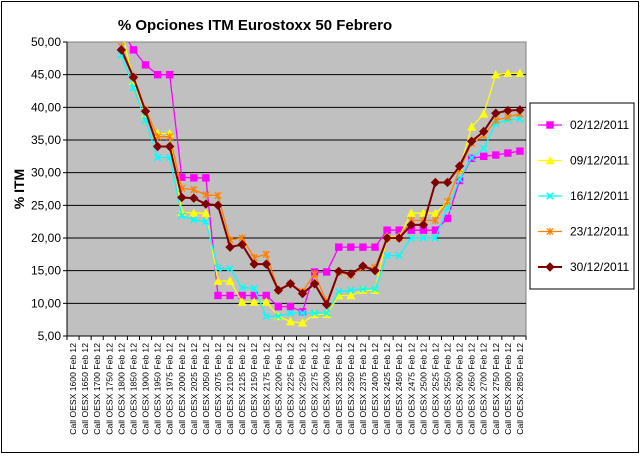 This screenshot has height=456, width=642. I want to click on x-tick-label: Call OESX 2550 Feb 12, so click(447, 389).